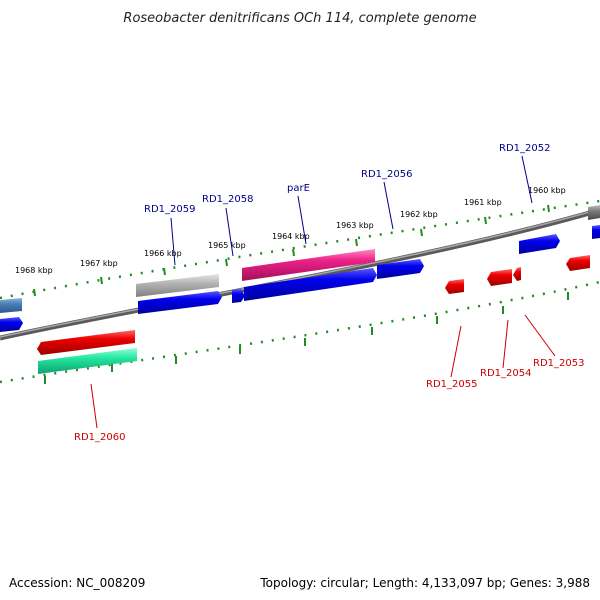 Image resolution: width=600 pixels, height=600 pixels. Describe the element at coordinates (558, 363) in the screenshot. I see `rd1-2053-label: RD1_2053` at that location.